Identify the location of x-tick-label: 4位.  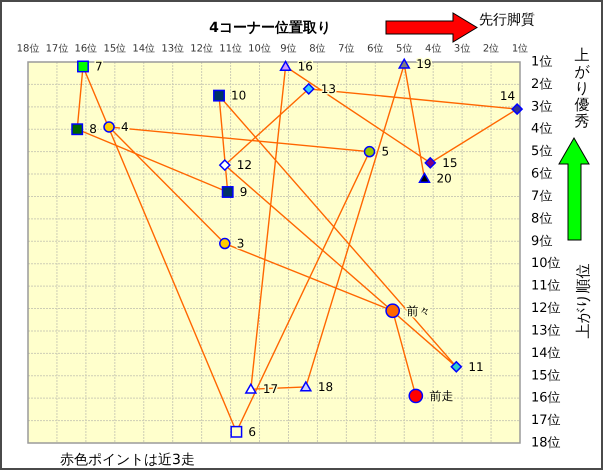
(433, 48).